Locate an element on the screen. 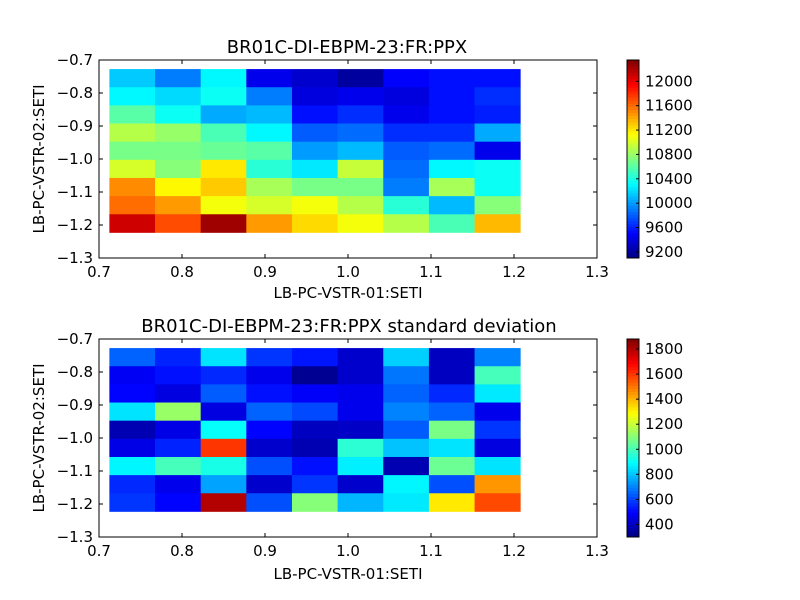 The width and height of the screenshot is (800, 600). colorbar-tick-label: 11200 is located at coordinates (669, 130).